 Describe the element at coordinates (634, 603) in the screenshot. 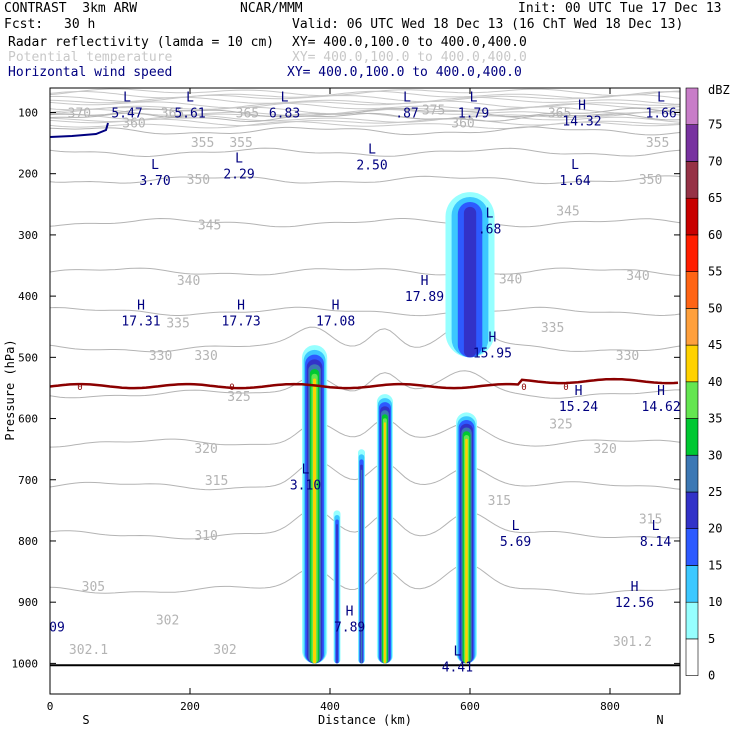

I see `wind-extremum-value: 12.56` at that location.